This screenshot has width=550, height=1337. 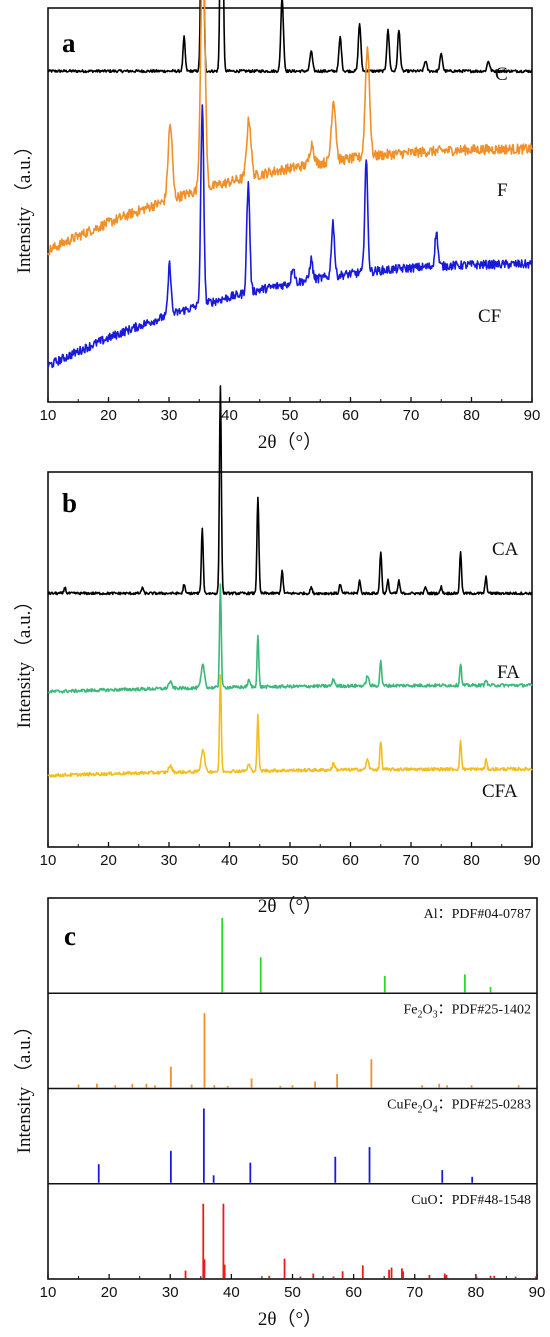 What do you see at coordinates (505, 549) in the screenshot?
I see `series-label-ca: CA` at bounding box center [505, 549].